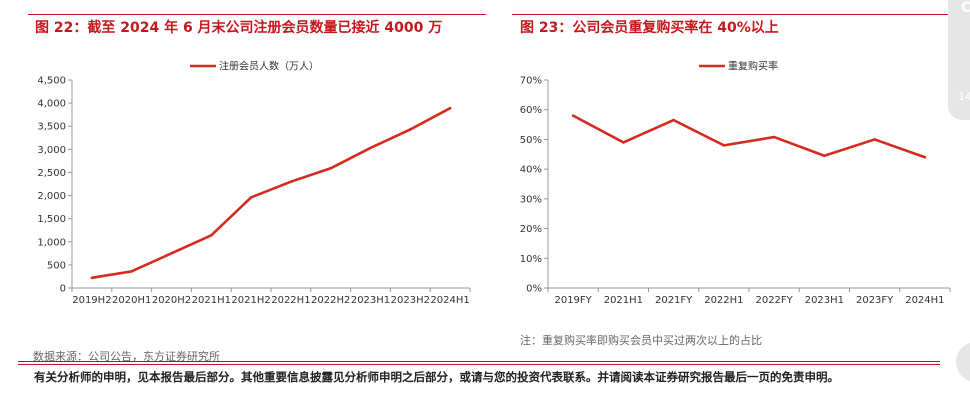 The height and width of the screenshot is (407, 970). Describe the element at coordinates (126, 356) in the screenshot. I see `left-source-note: 数据来源：公司公告，东方证券研究所` at that location.